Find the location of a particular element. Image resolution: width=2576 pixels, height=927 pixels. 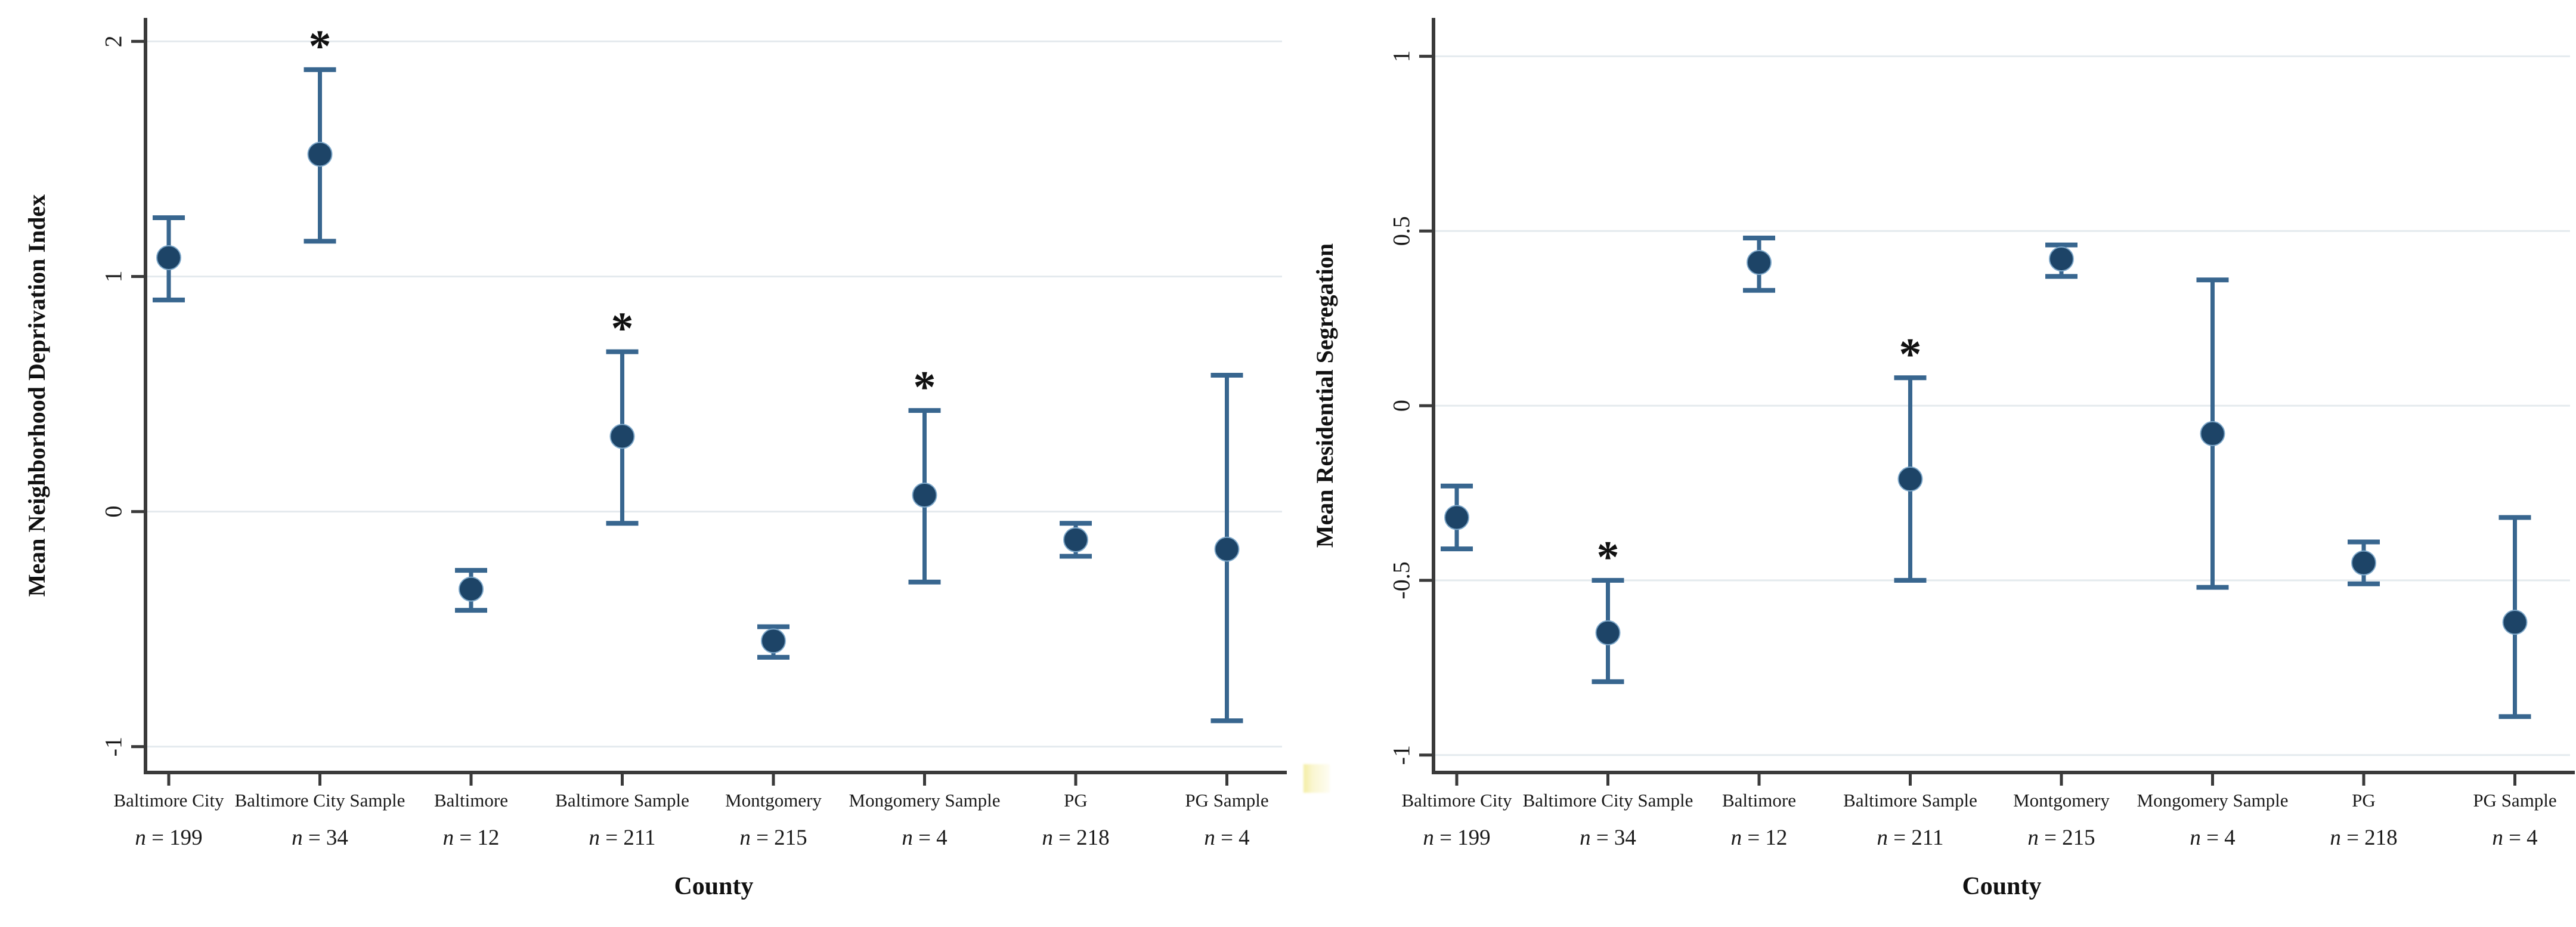

highlight-artifact is located at coordinates (1317, 778).